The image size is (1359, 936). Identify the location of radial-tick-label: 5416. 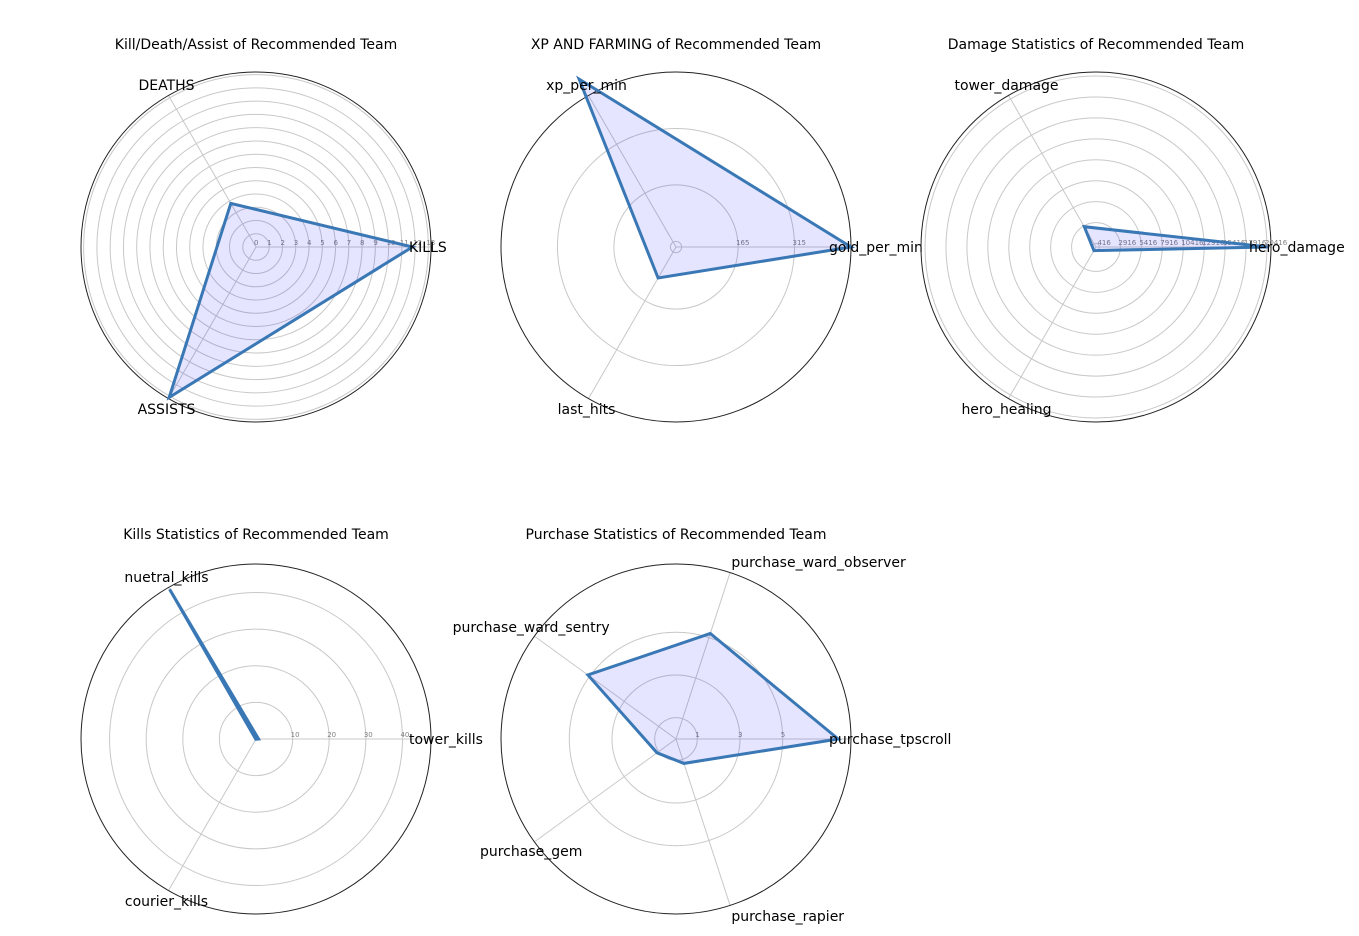
(1148, 243).